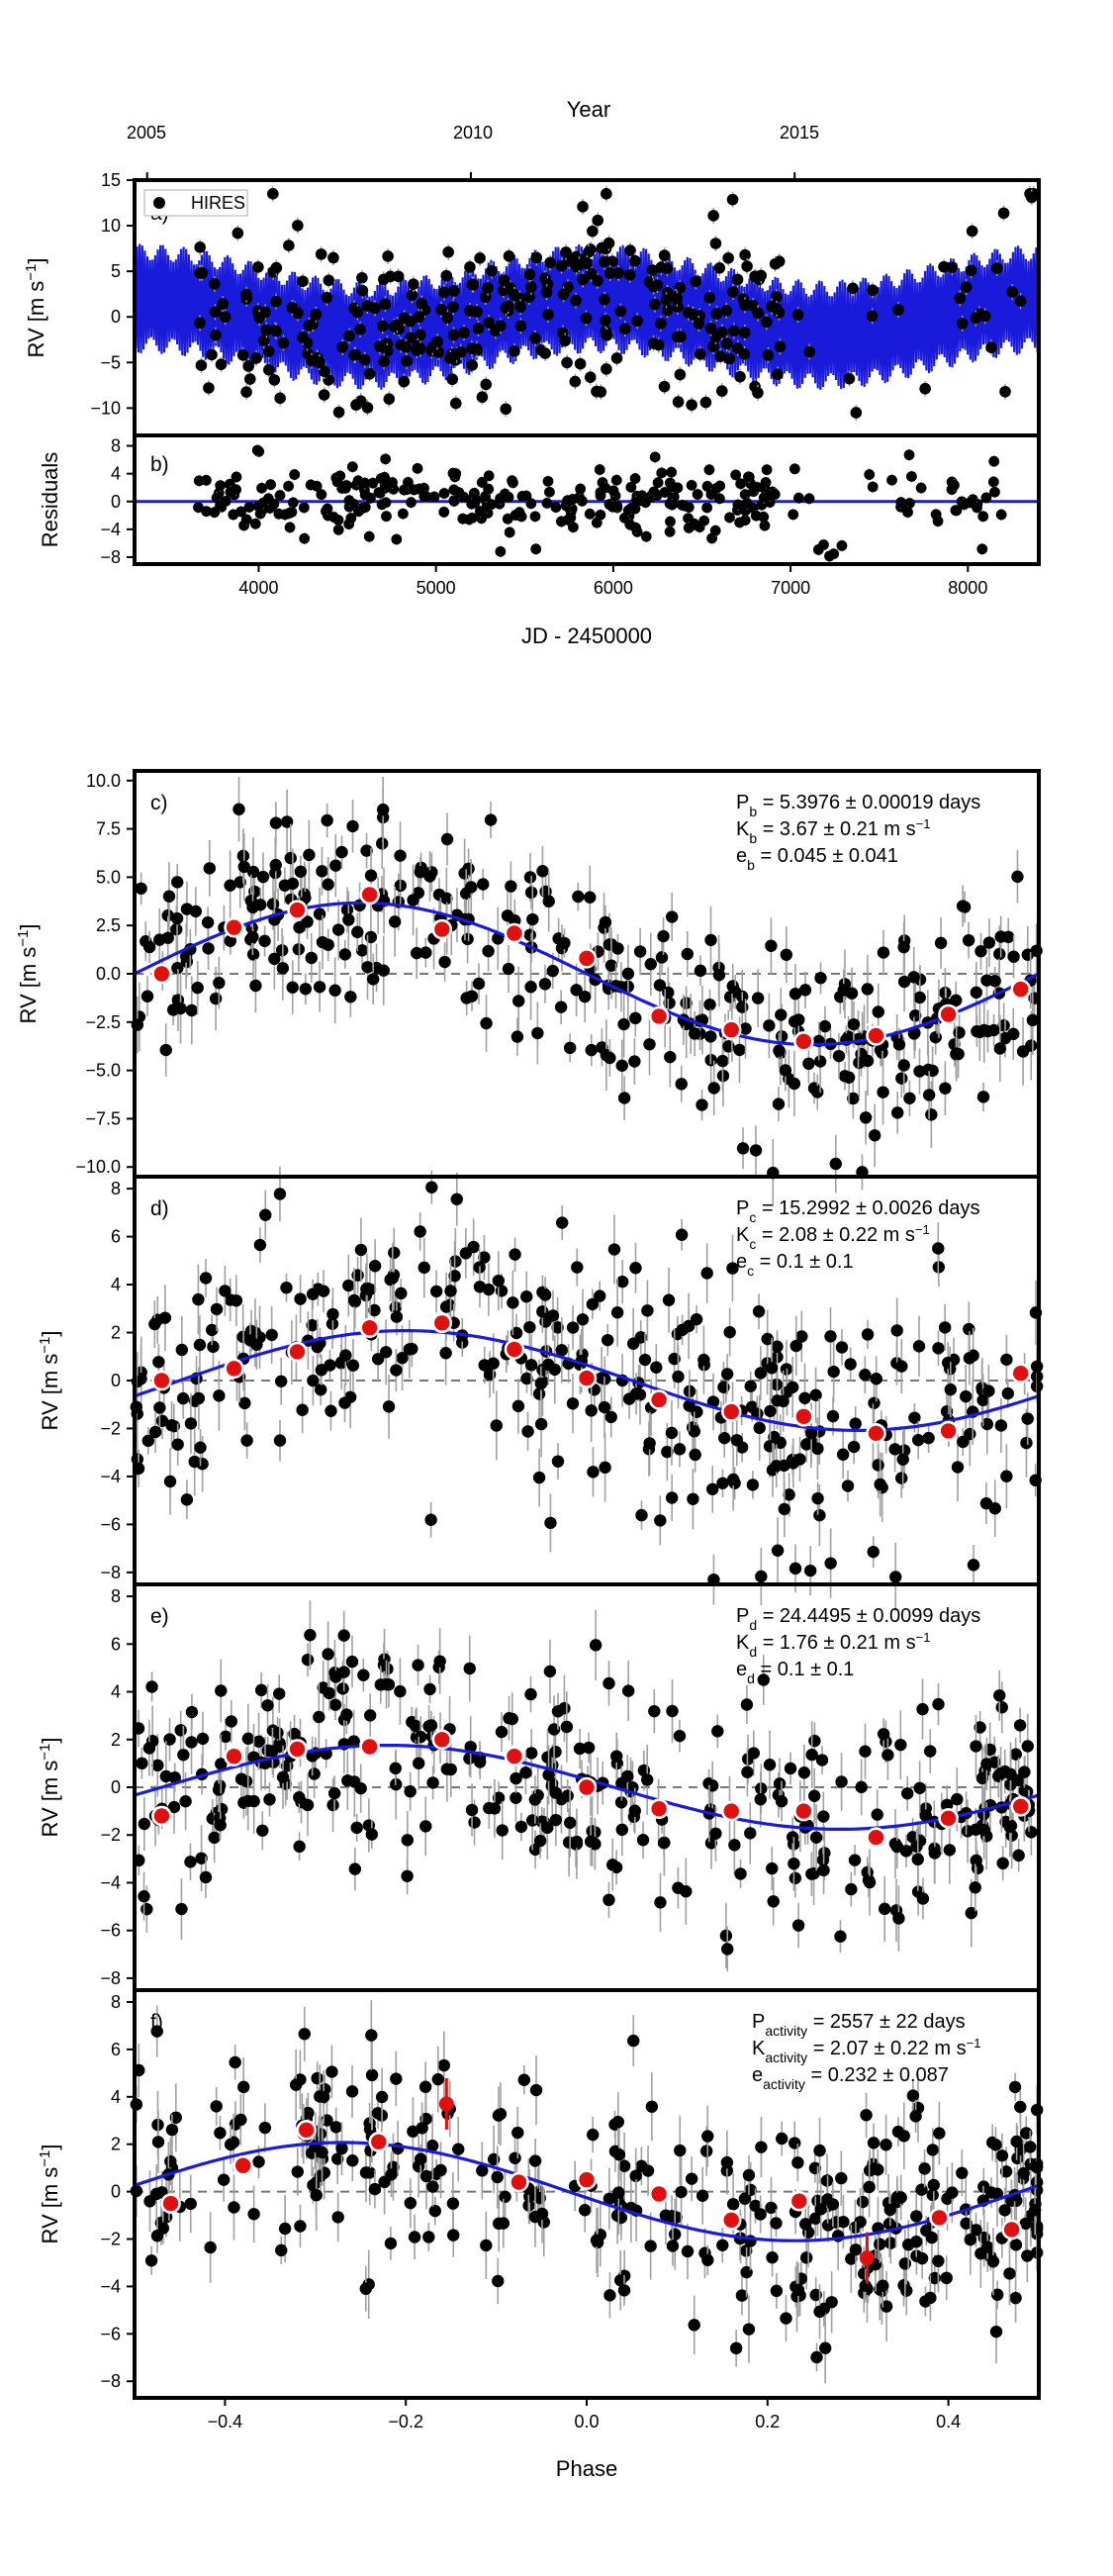  Describe the element at coordinates (195, 203) in the screenshot. I see `legend: HIRES` at that location.